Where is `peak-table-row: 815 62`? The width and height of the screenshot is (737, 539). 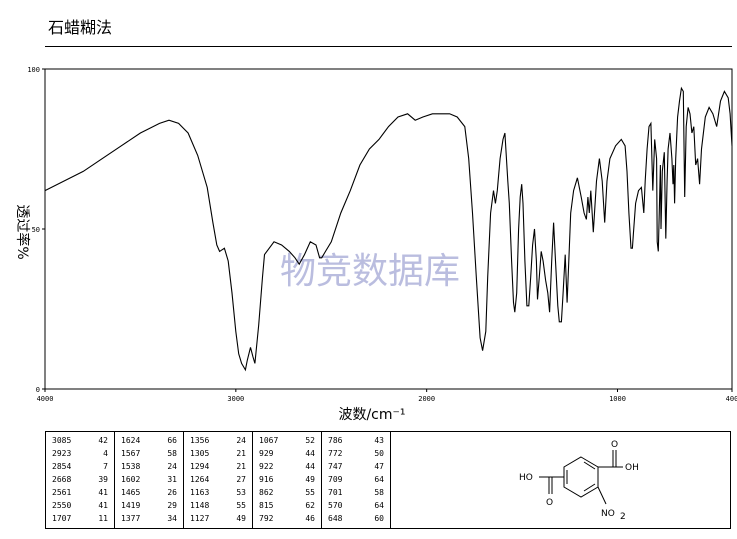
peak-table-row: 815 62 is located at coordinates (287, 505).